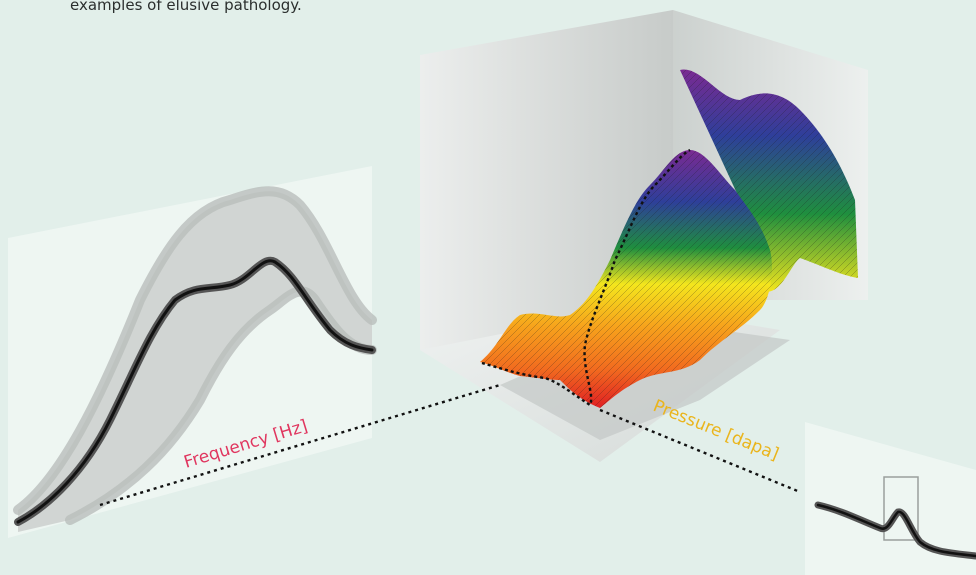  I want to click on pressure-curve, so click(896, 530).